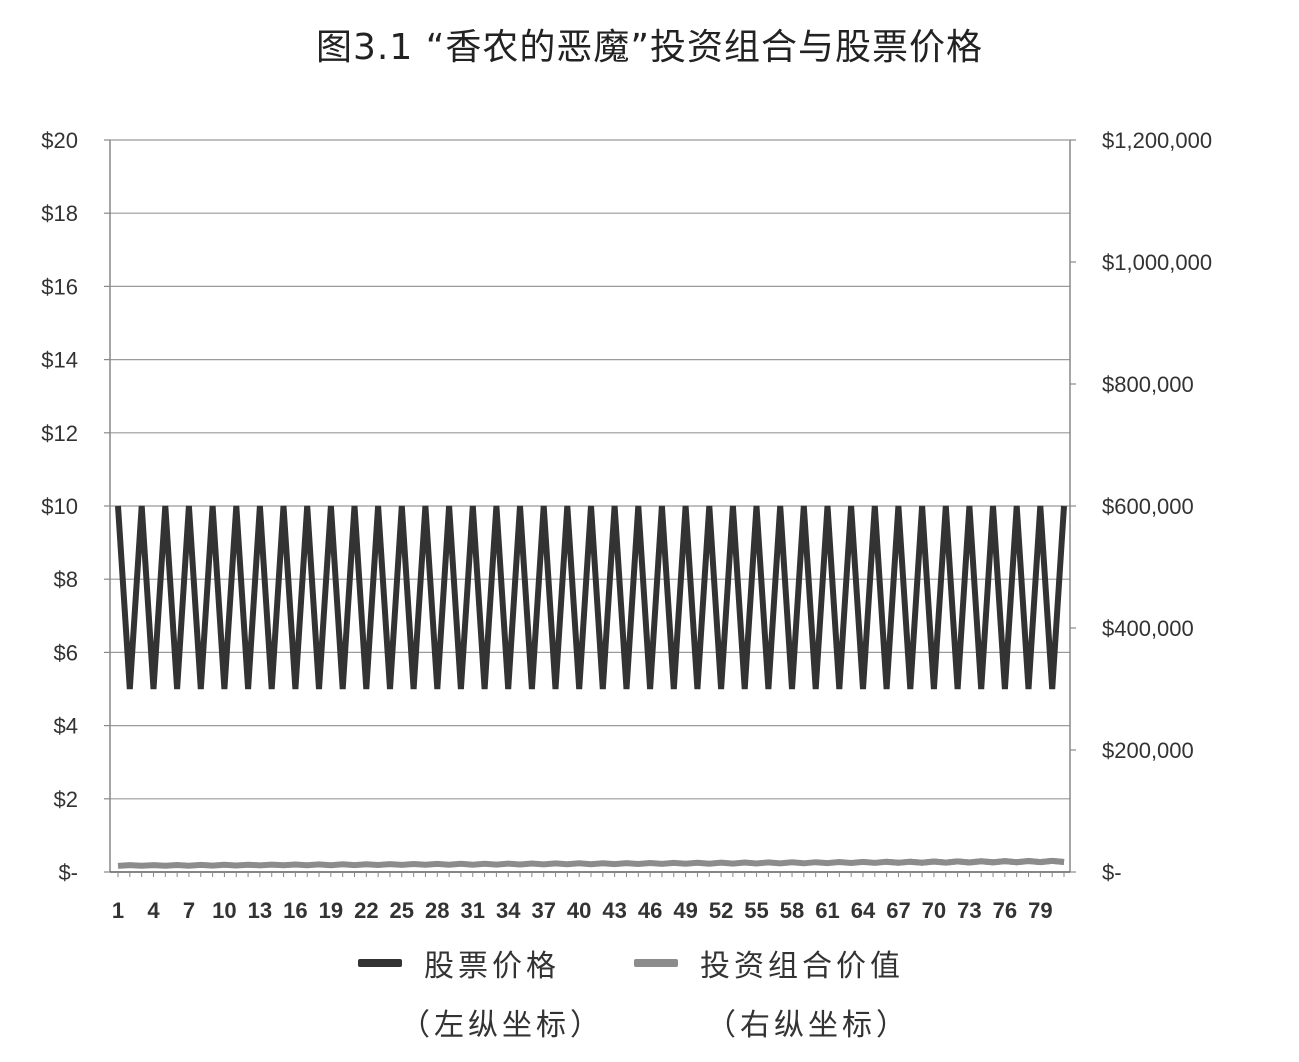  What do you see at coordinates (118, 910) in the screenshot?
I see `x-tick-label: 1` at bounding box center [118, 910].